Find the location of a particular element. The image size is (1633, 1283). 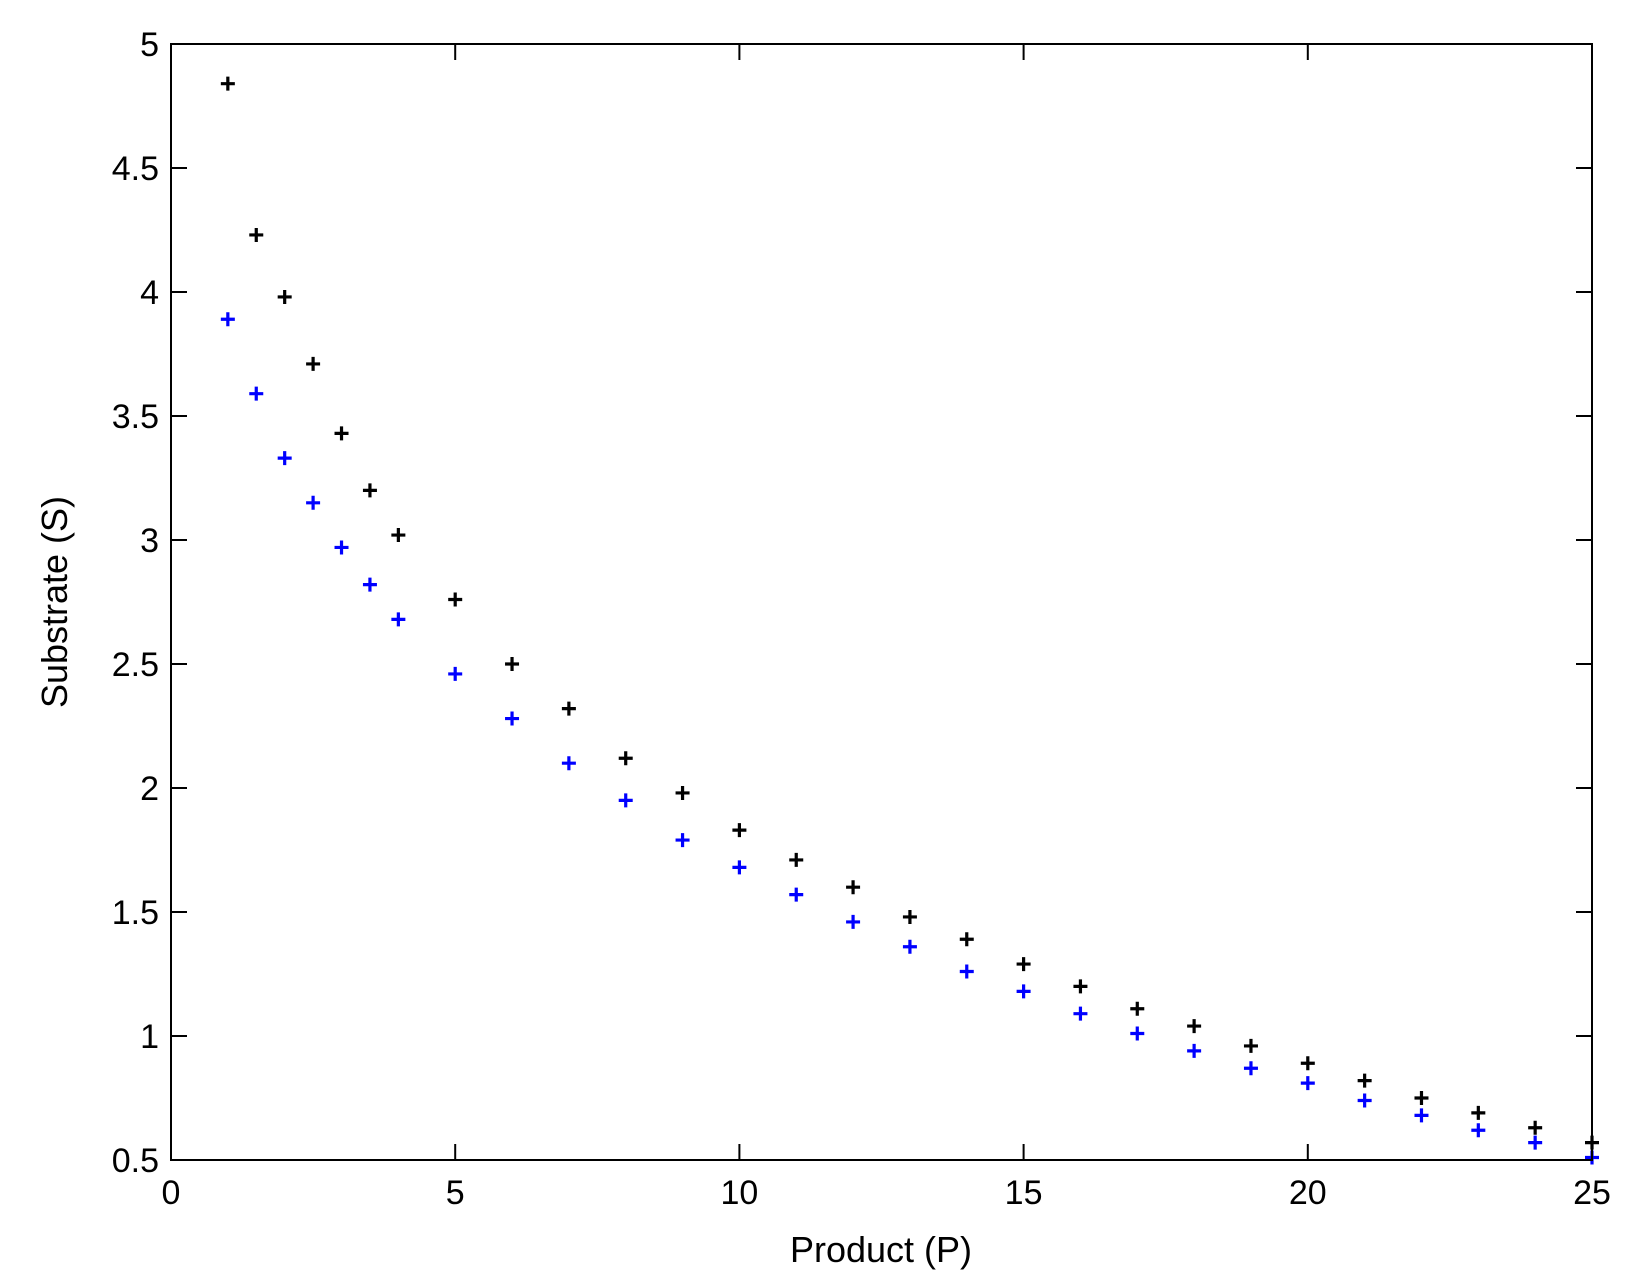

y-tick-label: 3 is located at coordinates (149, 541).